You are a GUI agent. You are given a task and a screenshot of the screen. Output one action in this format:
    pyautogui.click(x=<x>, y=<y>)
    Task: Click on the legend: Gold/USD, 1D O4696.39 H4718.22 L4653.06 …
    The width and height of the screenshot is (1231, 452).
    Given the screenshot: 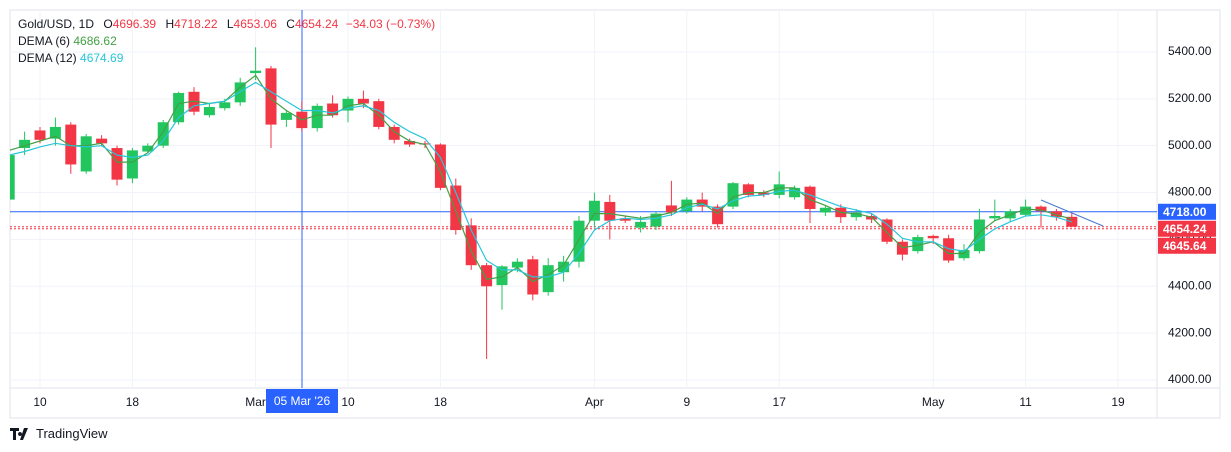 What is the action you would take?
    pyautogui.click(x=226, y=41)
    